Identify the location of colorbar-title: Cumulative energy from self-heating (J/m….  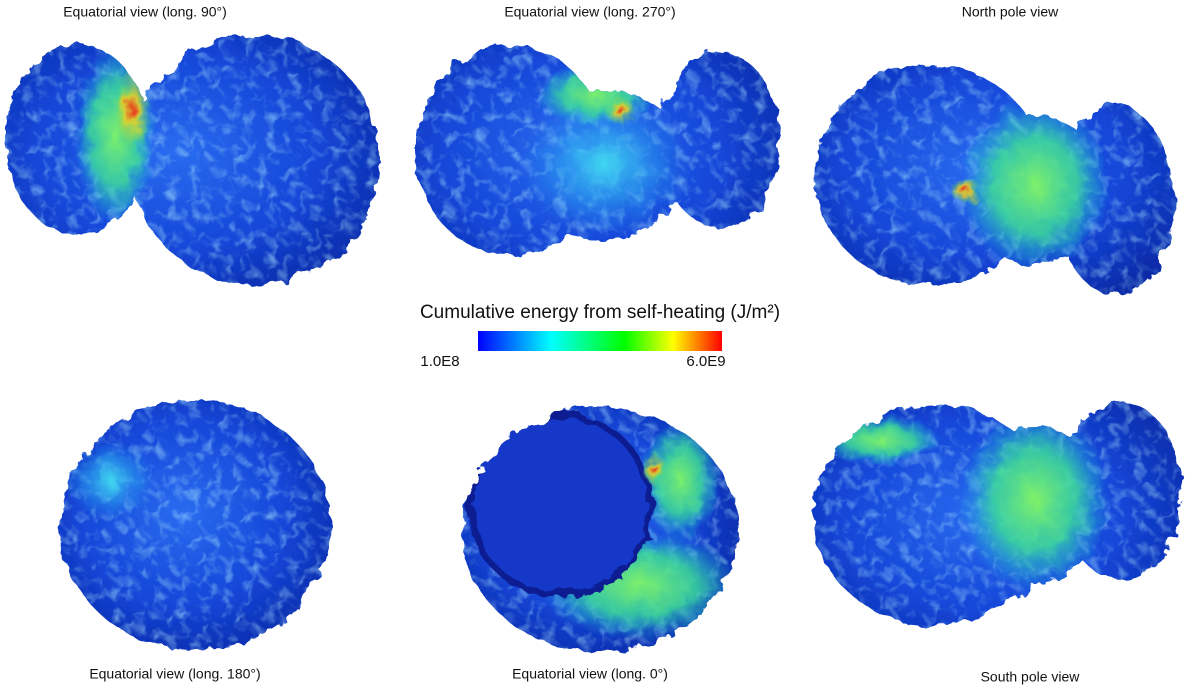
(600, 312).